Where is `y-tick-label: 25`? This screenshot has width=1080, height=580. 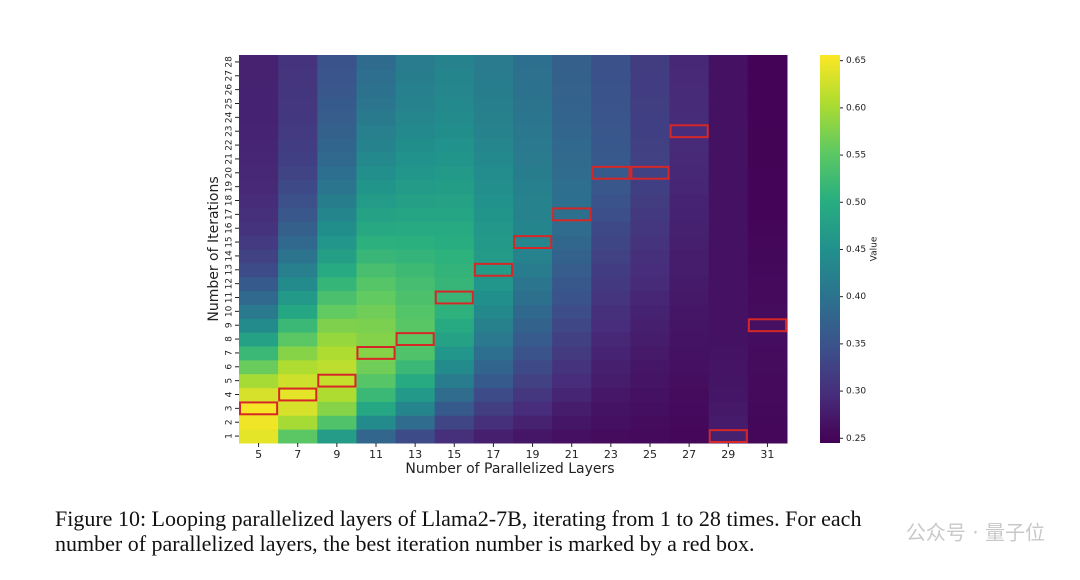
y-tick-label: 25 is located at coordinates (230, 103).